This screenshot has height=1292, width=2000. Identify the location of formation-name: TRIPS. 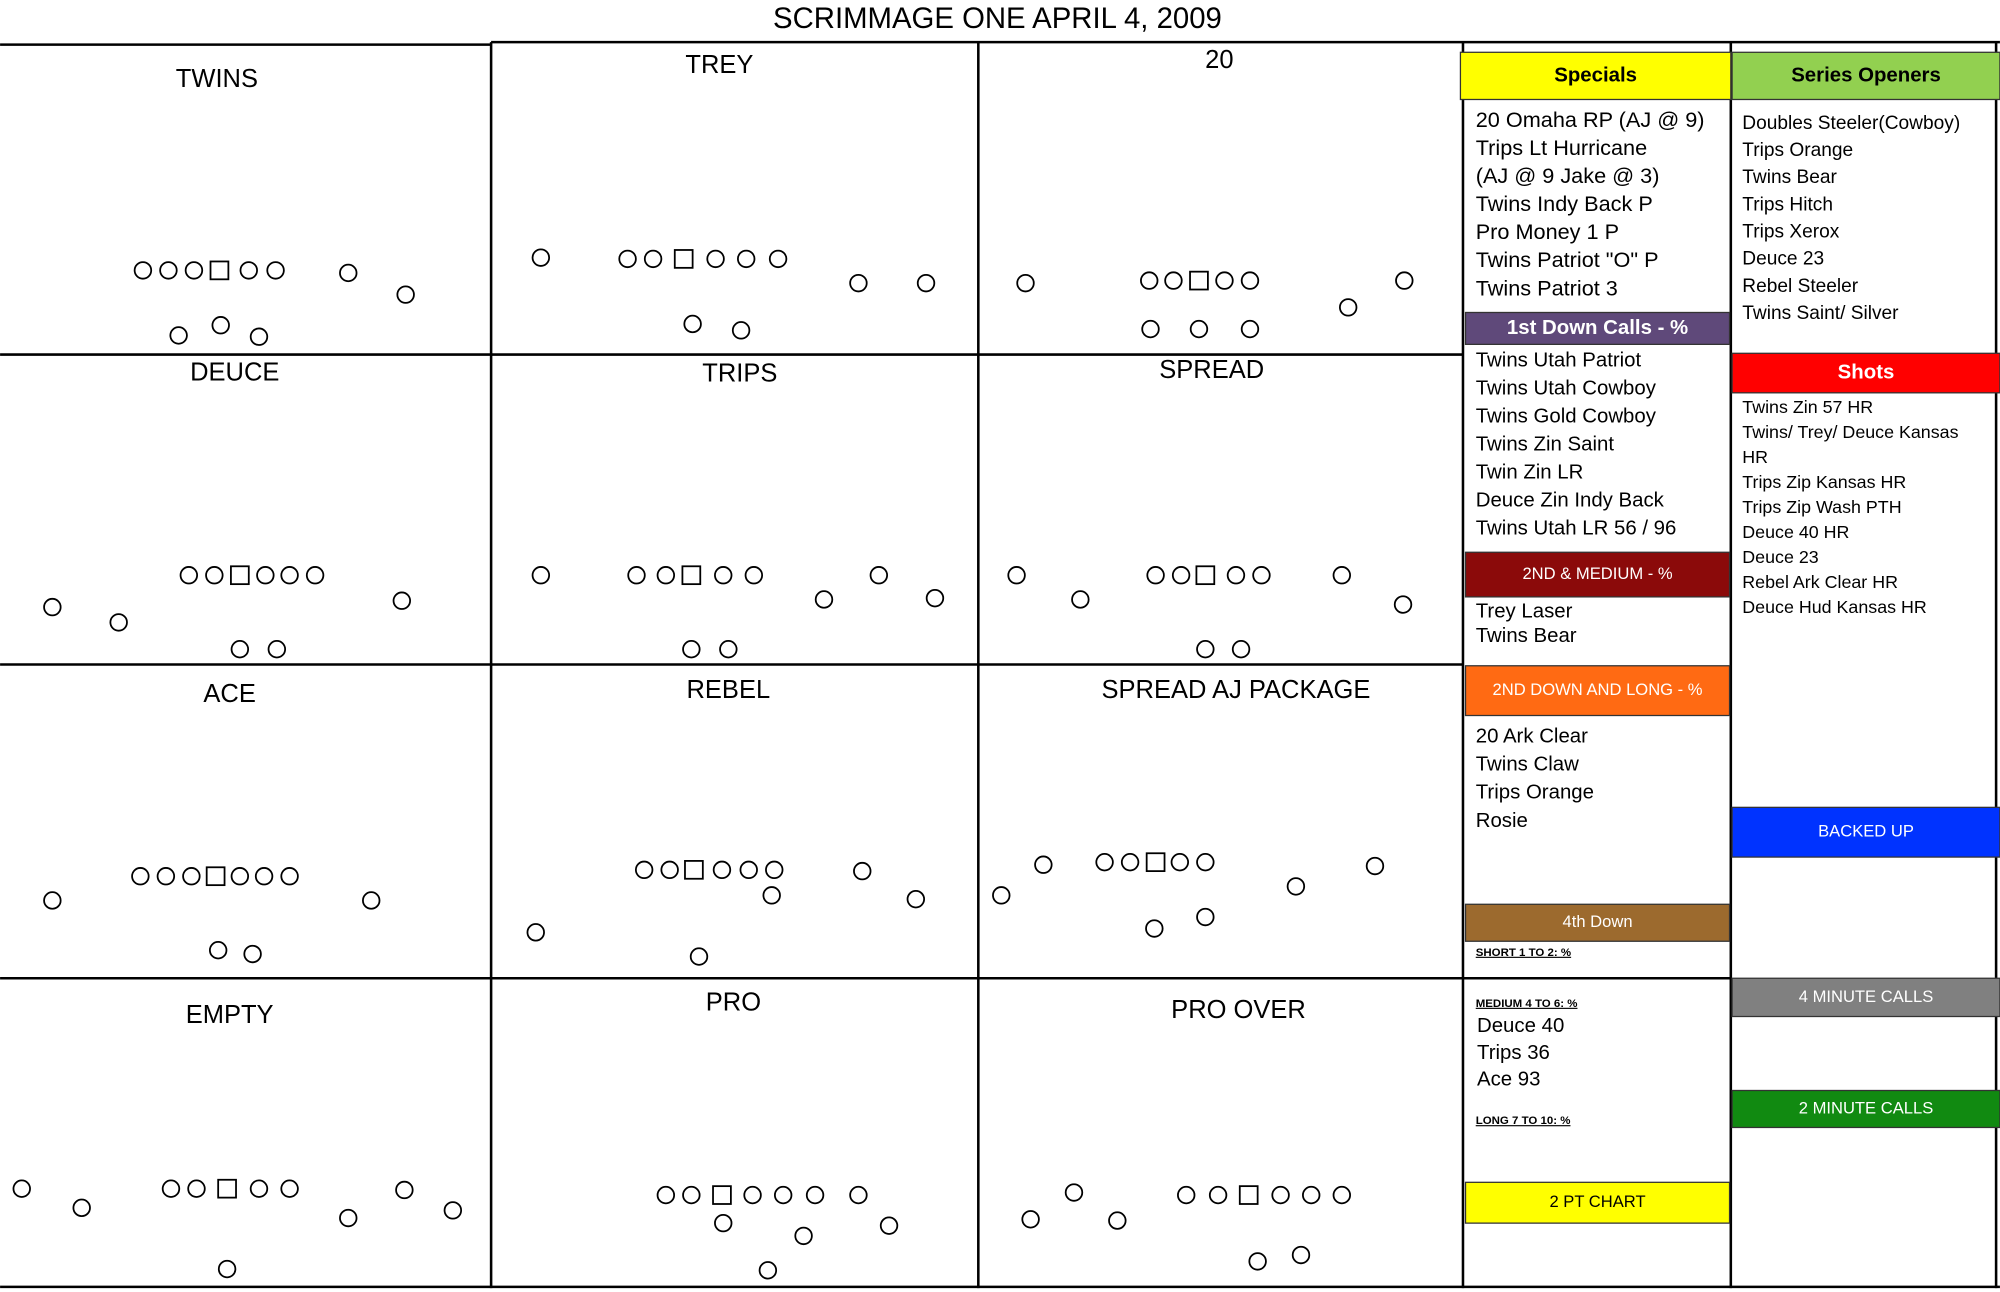
(739, 374).